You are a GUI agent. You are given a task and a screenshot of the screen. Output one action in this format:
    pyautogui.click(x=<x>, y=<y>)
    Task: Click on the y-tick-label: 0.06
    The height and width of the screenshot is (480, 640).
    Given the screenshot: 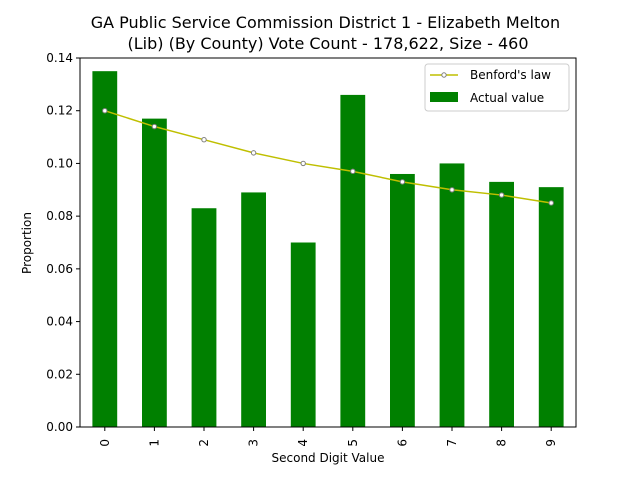 What is the action you would take?
    pyautogui.click(x=59, y=269)
    